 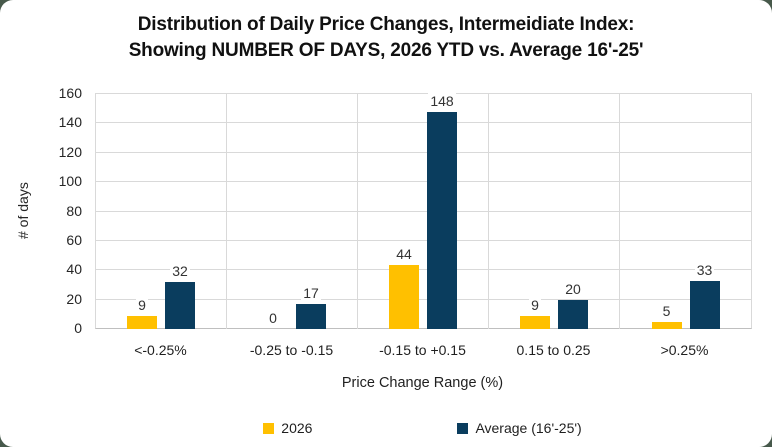 What do you see at coordinates (573, 289) in the screenshot?
I see `data-label: 20` at bounding box center [573, 289].